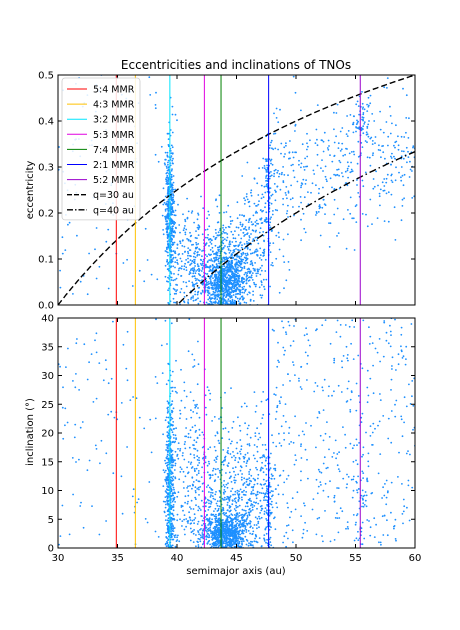 The height and width of the screenshot is (630, 460). What do you see at coordinates (114, 105) in the screenshot?
I see `legend-label: 4:3 MMR` at bounding box center [114, 105].